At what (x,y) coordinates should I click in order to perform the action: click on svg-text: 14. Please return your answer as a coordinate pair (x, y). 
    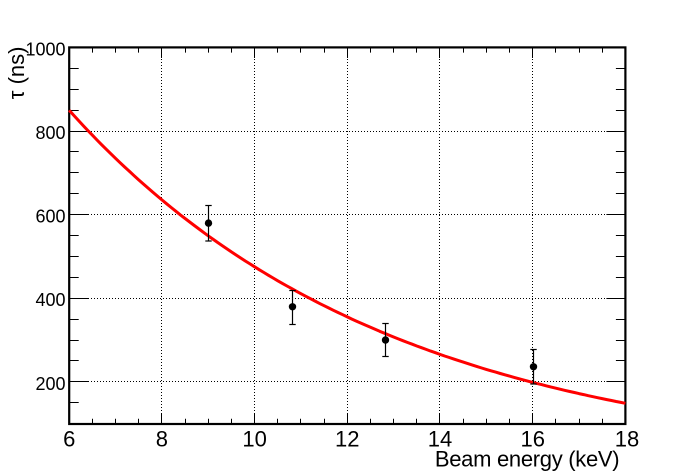
    Looking at the image, I should click on (440, 439).